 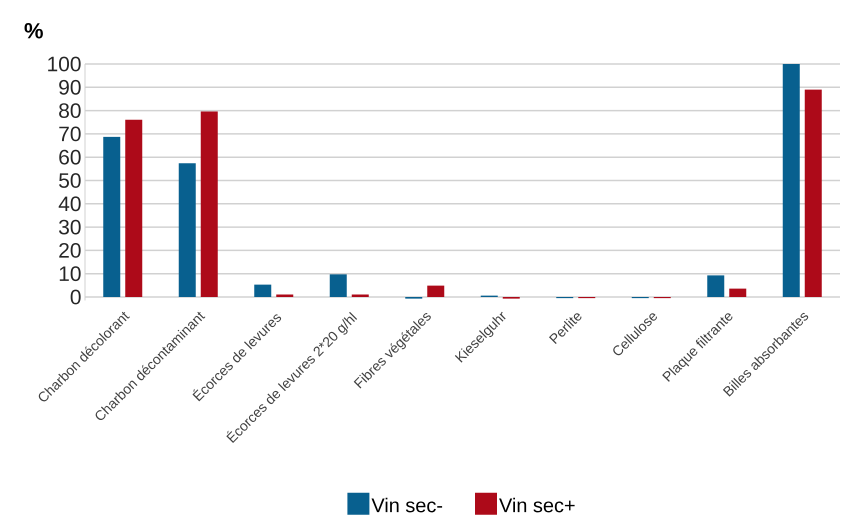 What do you see at coordinates (33, 30) in the screenshot?
I see `y-axis-title: %` at bounding box center [33, 30].